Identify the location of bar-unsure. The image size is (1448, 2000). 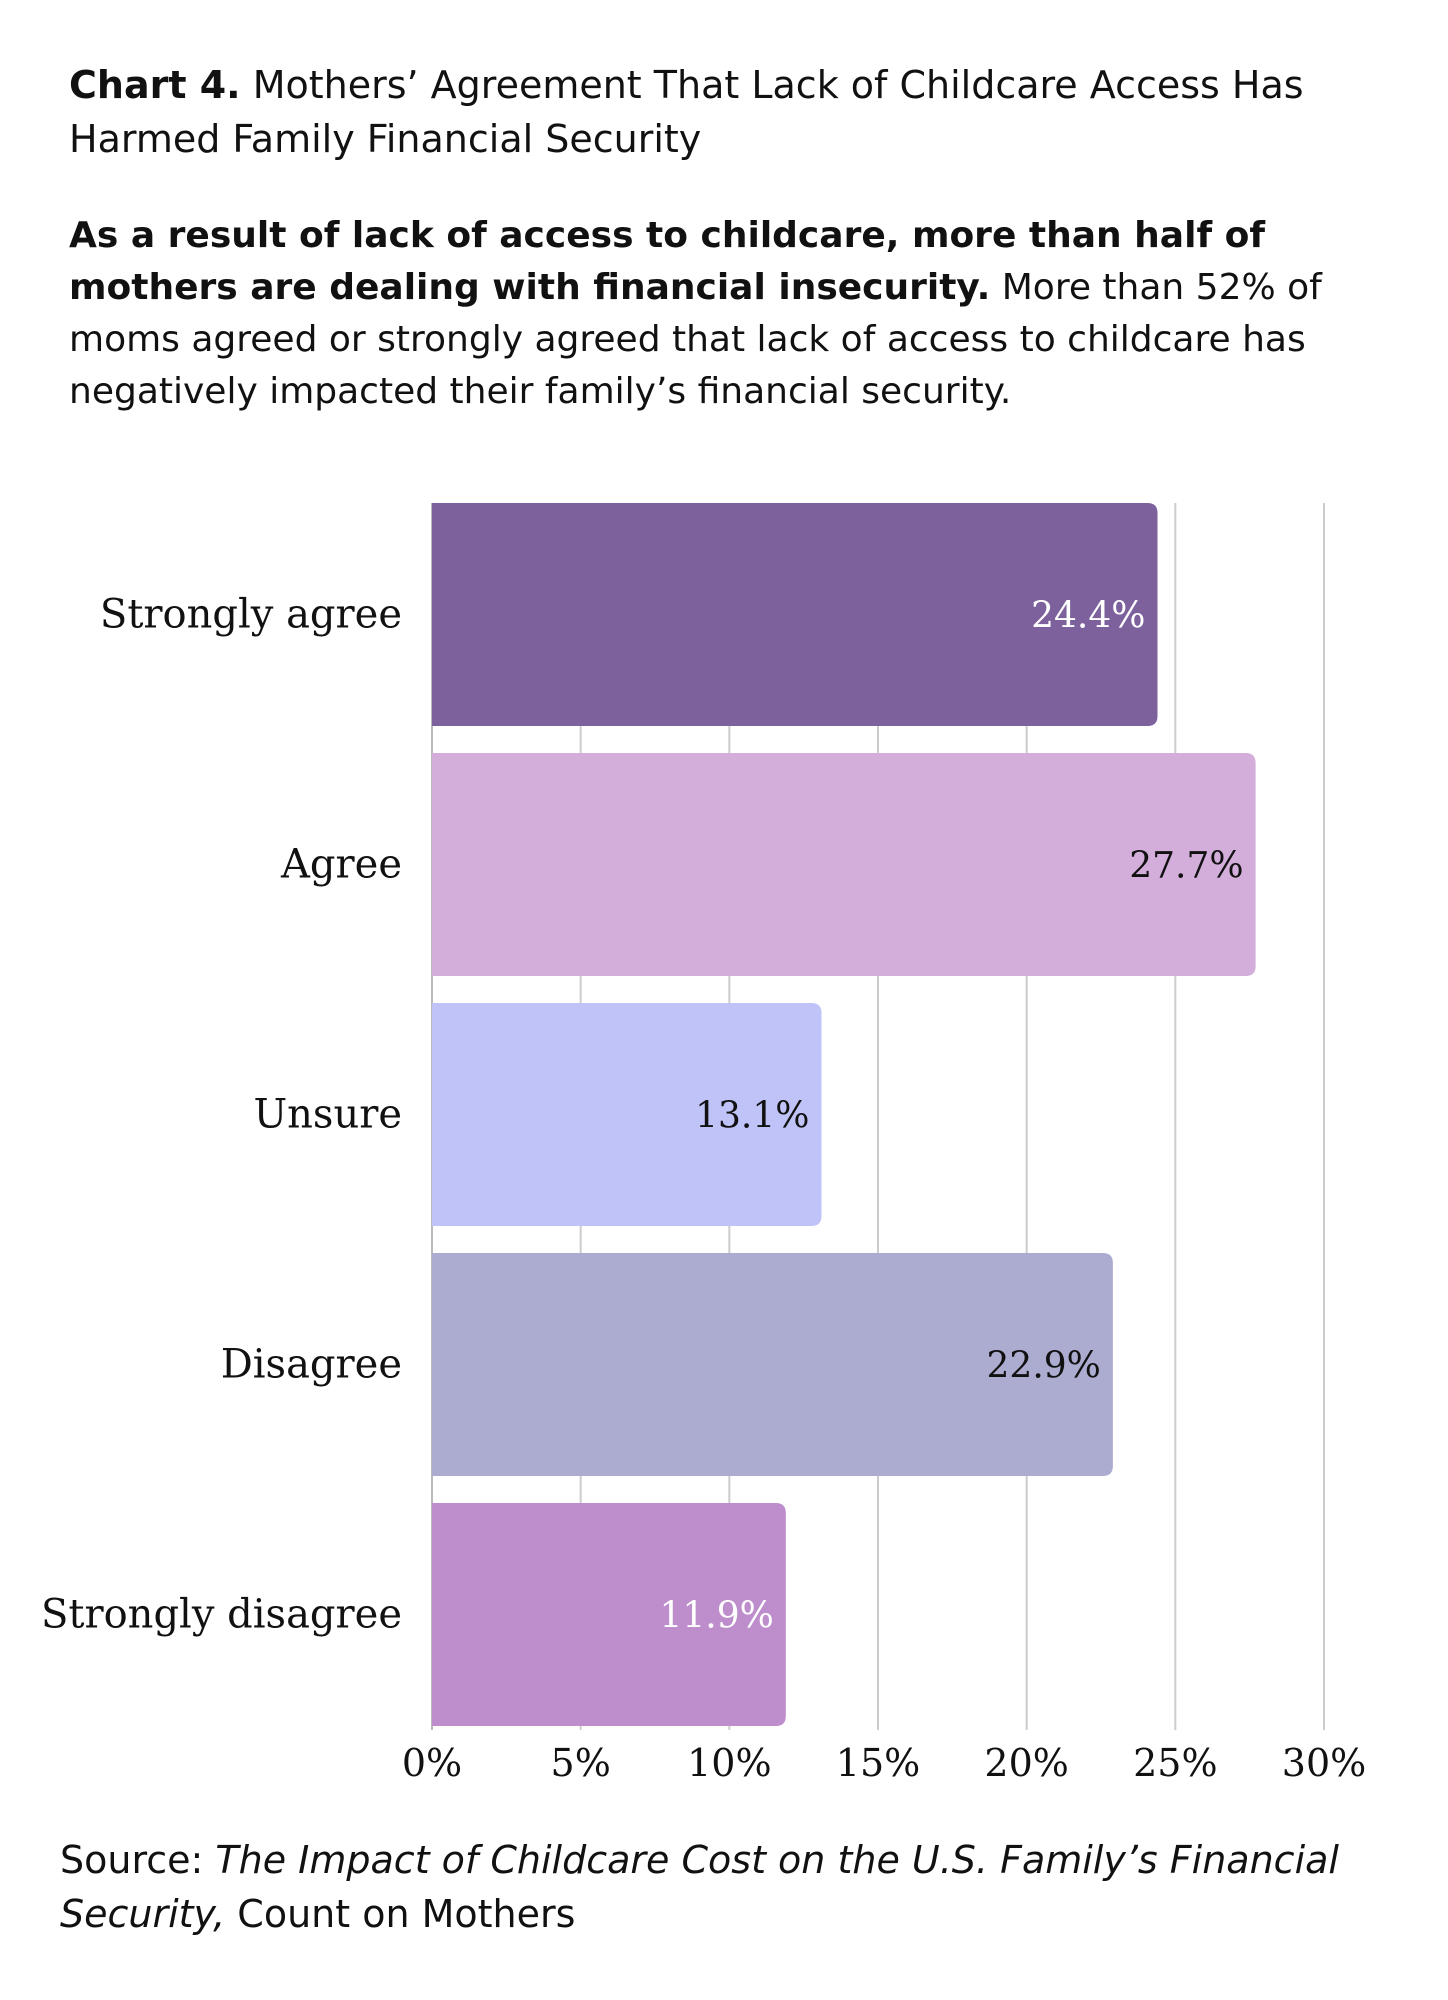
(627, 1114).